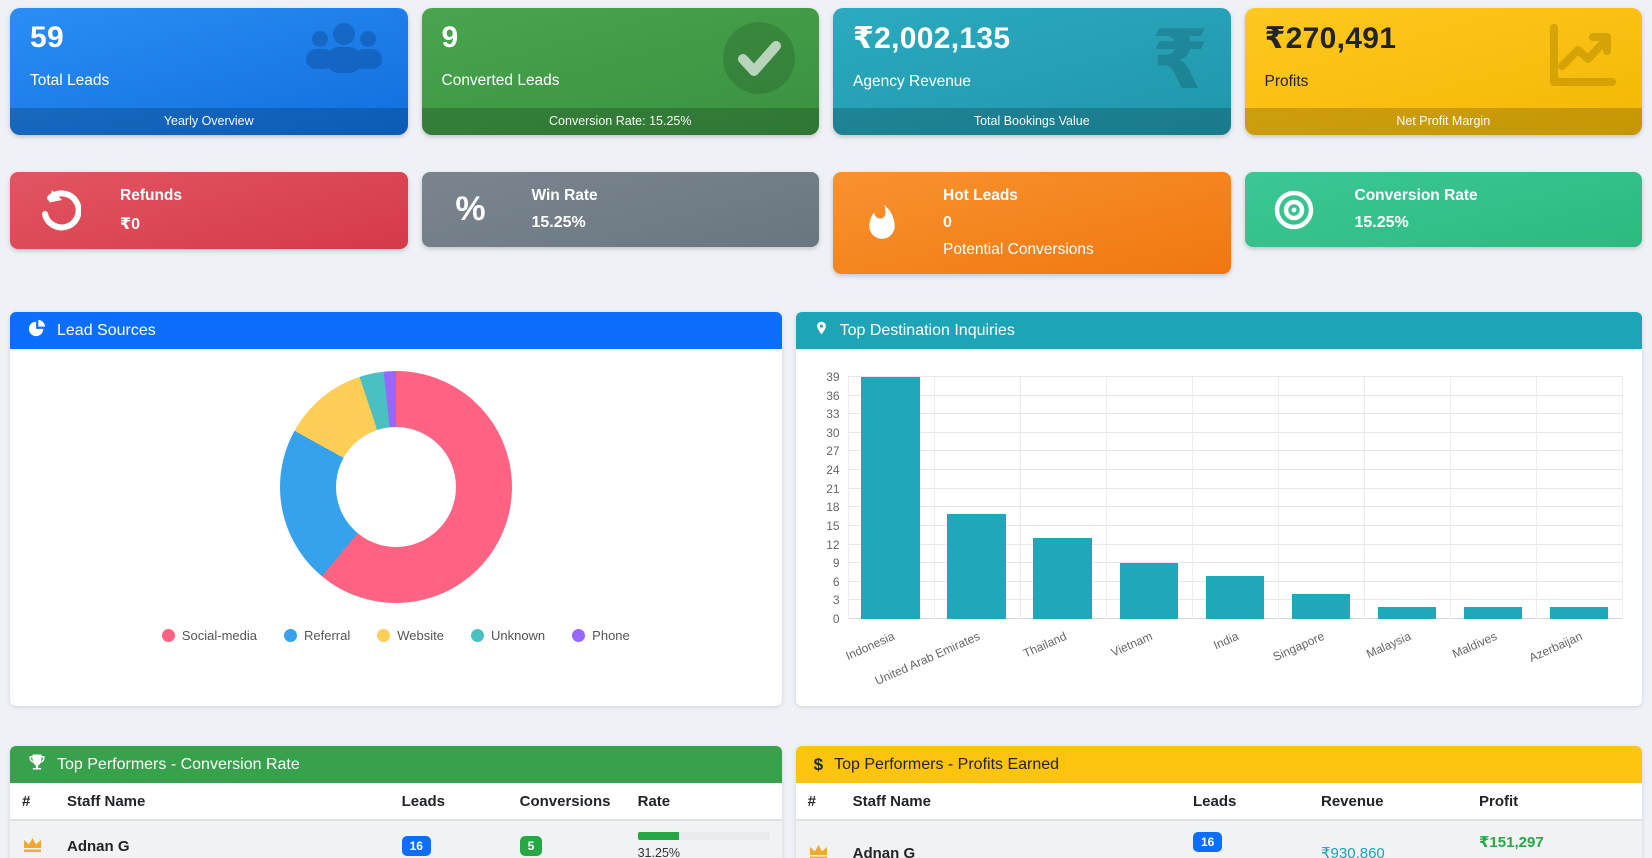  I want to click on stat-card-body: ₹2,002,135 Agency Revenue ₹, so click(1032, 58).